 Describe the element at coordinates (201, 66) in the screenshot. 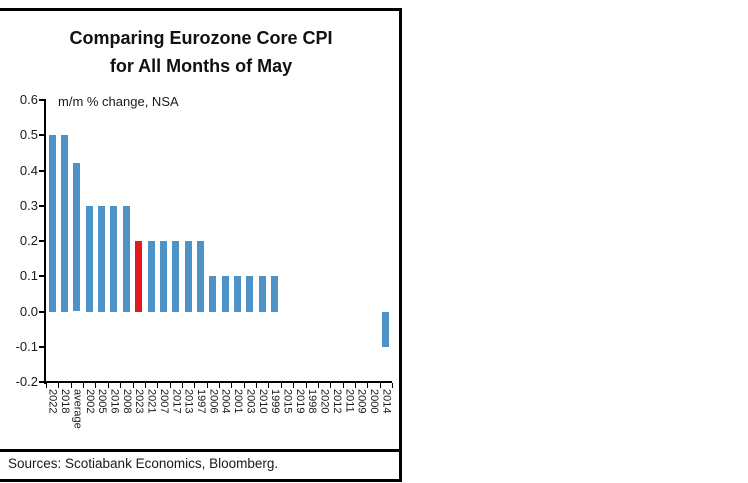

I see `chart-title-line-2: for All Months of May` at that location.